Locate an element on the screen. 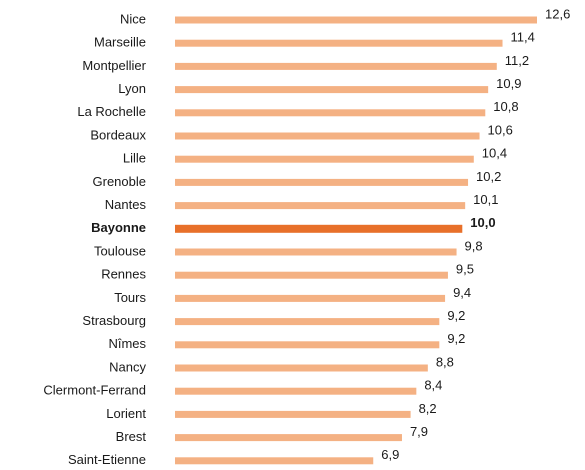 The image size is (585, 470). category-label: Nantes is located at coordinates (126, 204).